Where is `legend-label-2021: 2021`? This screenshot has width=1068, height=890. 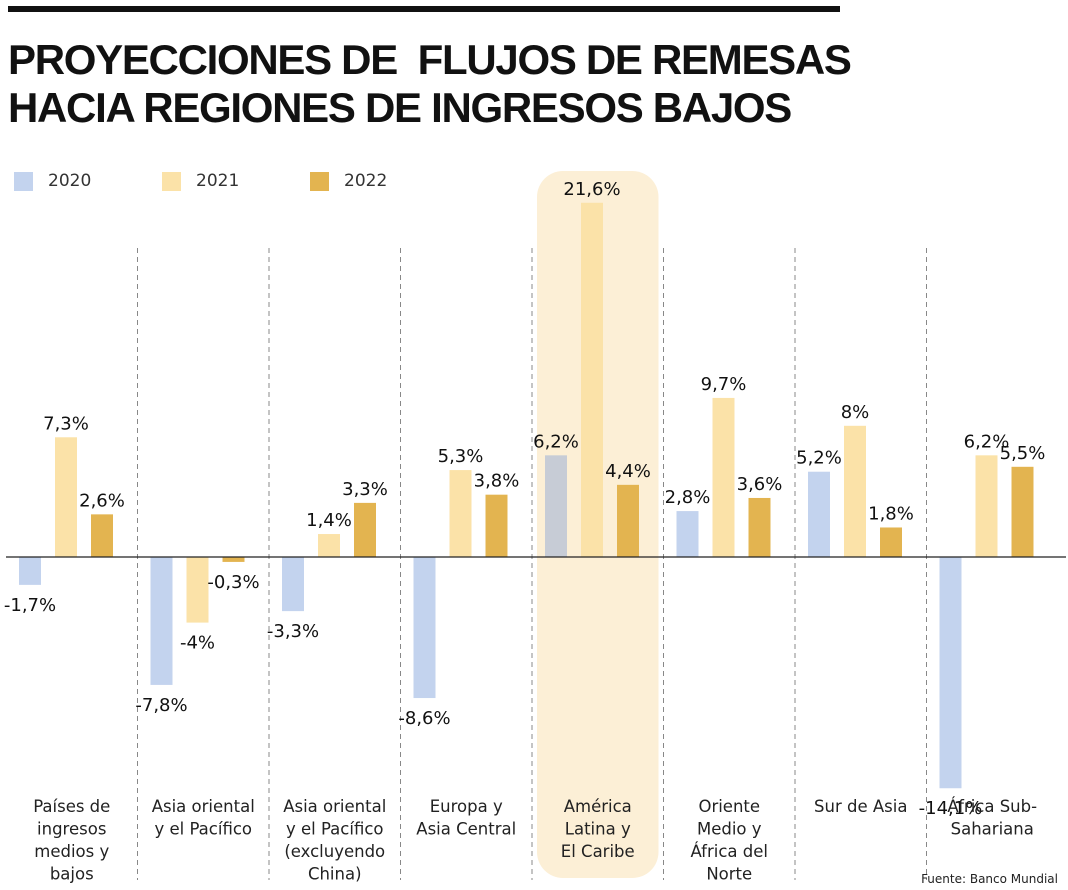 legend-label-2021: 2021 is located at coordinates (218, 181).